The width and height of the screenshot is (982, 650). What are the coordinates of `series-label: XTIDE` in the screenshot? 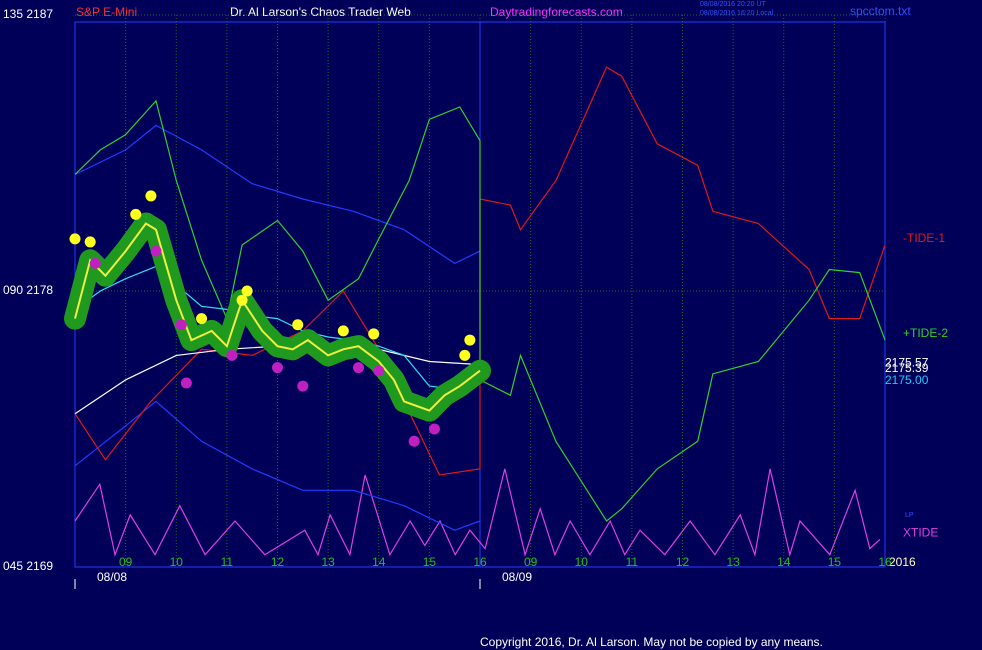 It's located at (920, 533).